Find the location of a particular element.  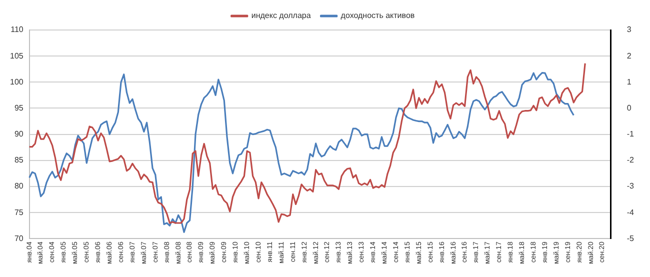

y-tick-label: 105 is located at coordinates (17, 55).